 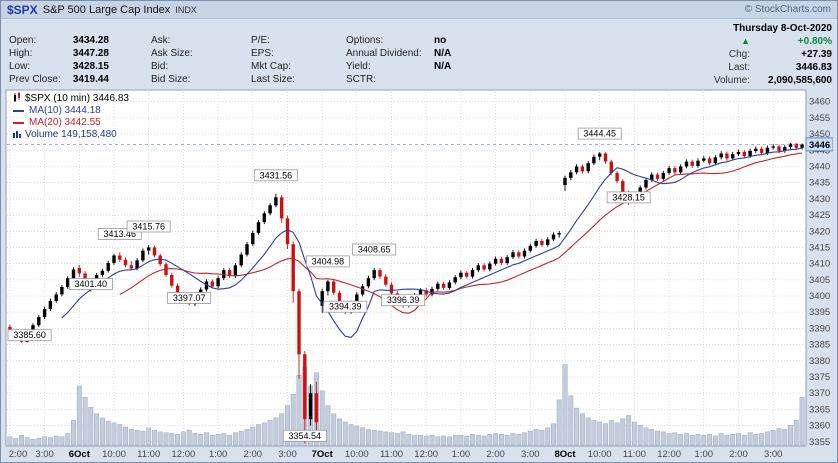 What do you see at coordinates (260, 40) in the screenshot?
I see `pe-label: P/E:` at bounding box center [260, 40].